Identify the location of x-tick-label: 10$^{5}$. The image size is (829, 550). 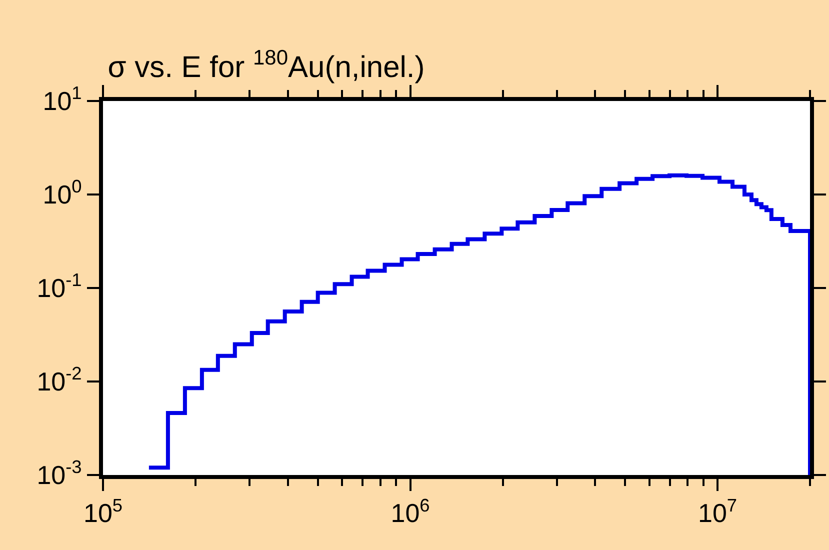
(103, 511).